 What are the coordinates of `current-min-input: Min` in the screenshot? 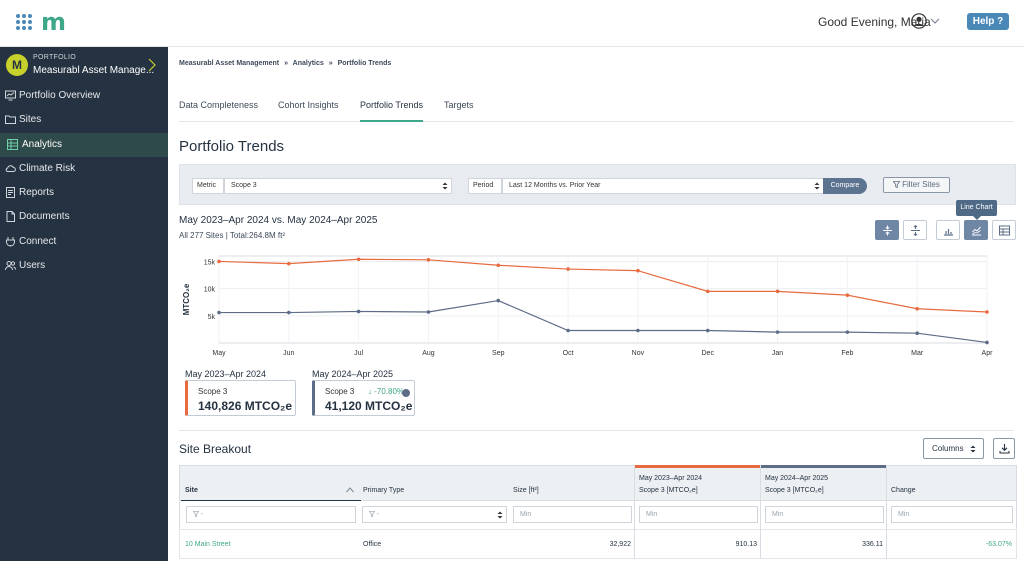 It's located at (824, 514).